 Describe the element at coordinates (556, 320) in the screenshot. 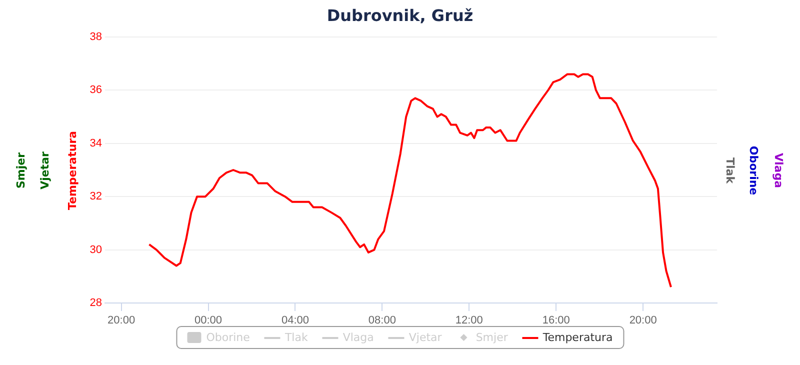

I see `x-tick-label: 16:00` at that location.